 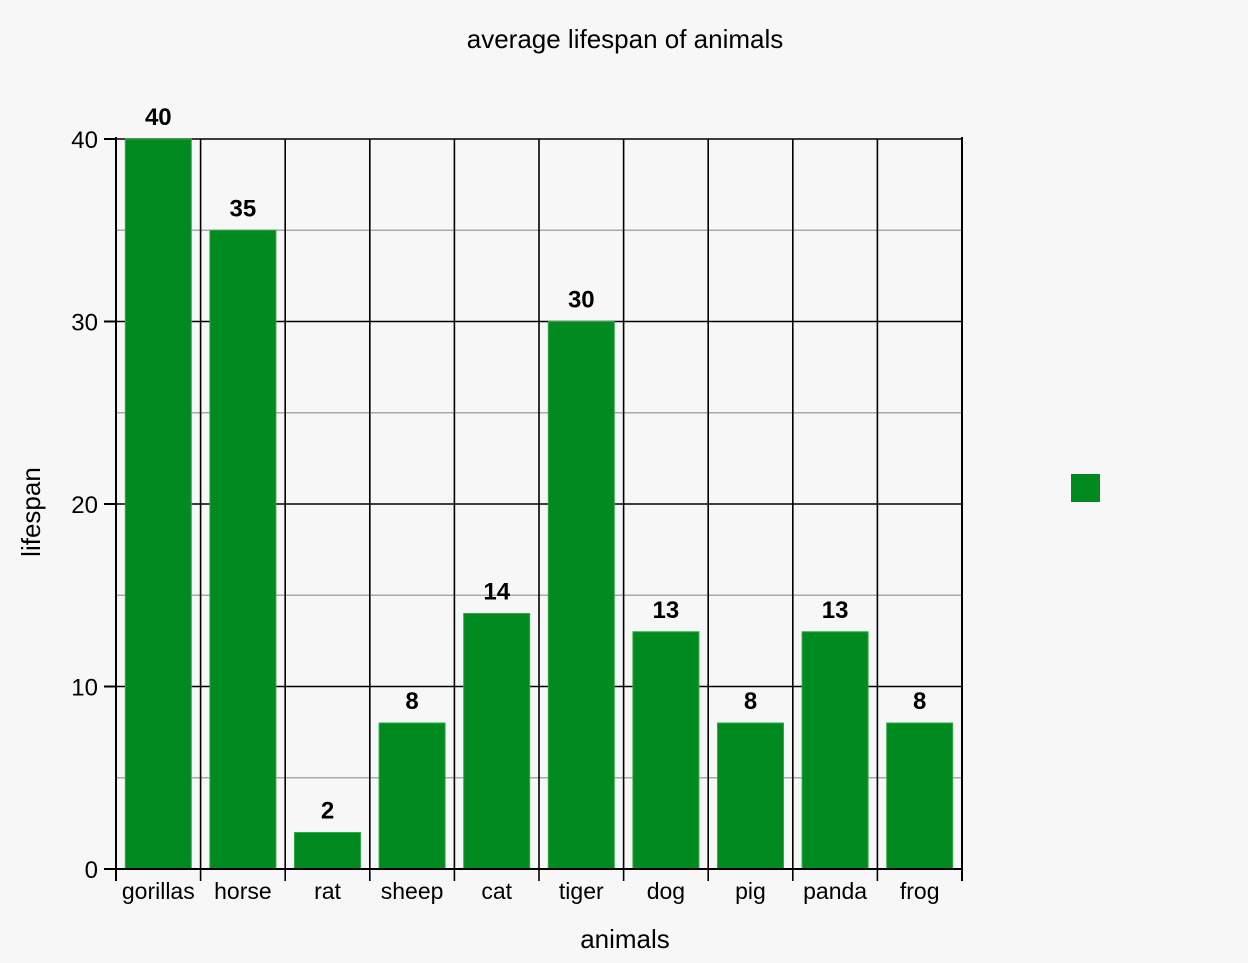 I want to click on x-tick-label-pig: pig, so click(x=750, y=891).